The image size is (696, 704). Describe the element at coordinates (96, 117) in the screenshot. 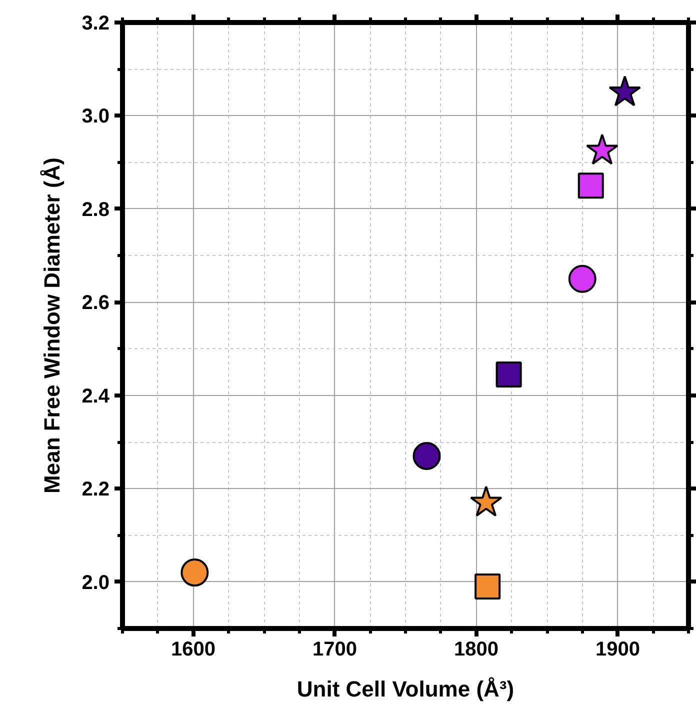

I see `y-tick-label: 3.0` at that location.